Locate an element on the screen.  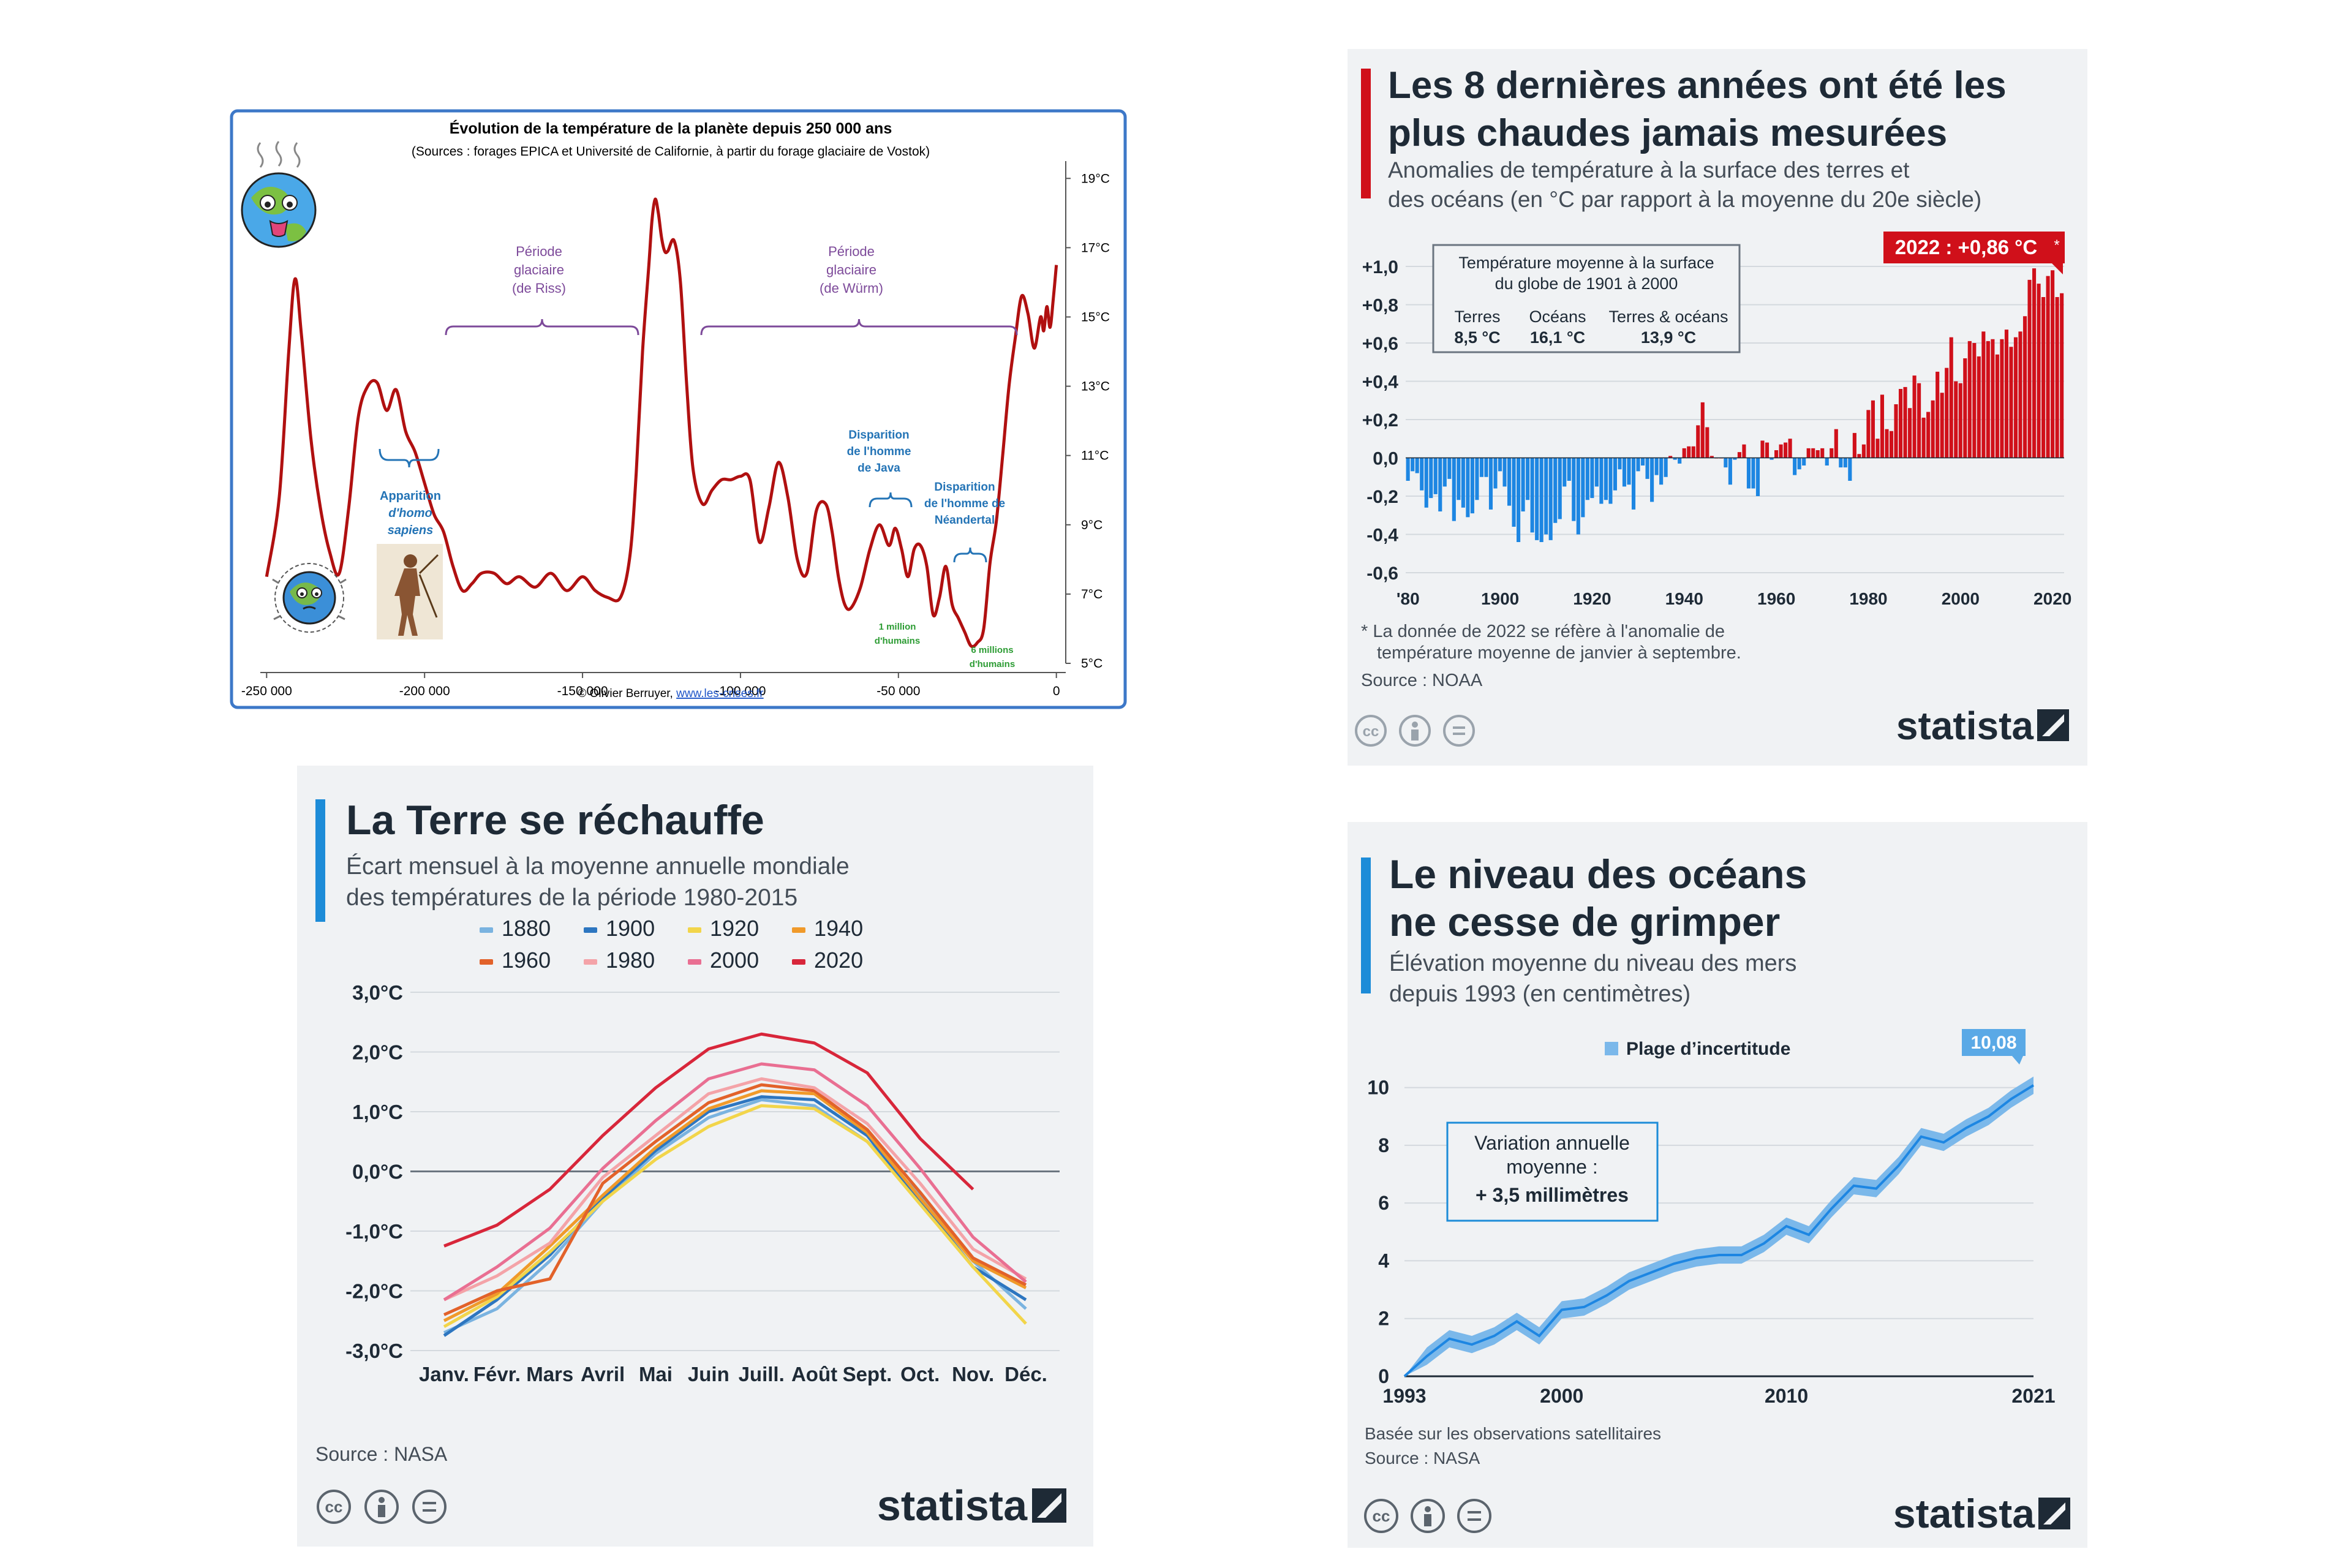
one-million-humans-label: 1 million is located at coordinates (897, 627).